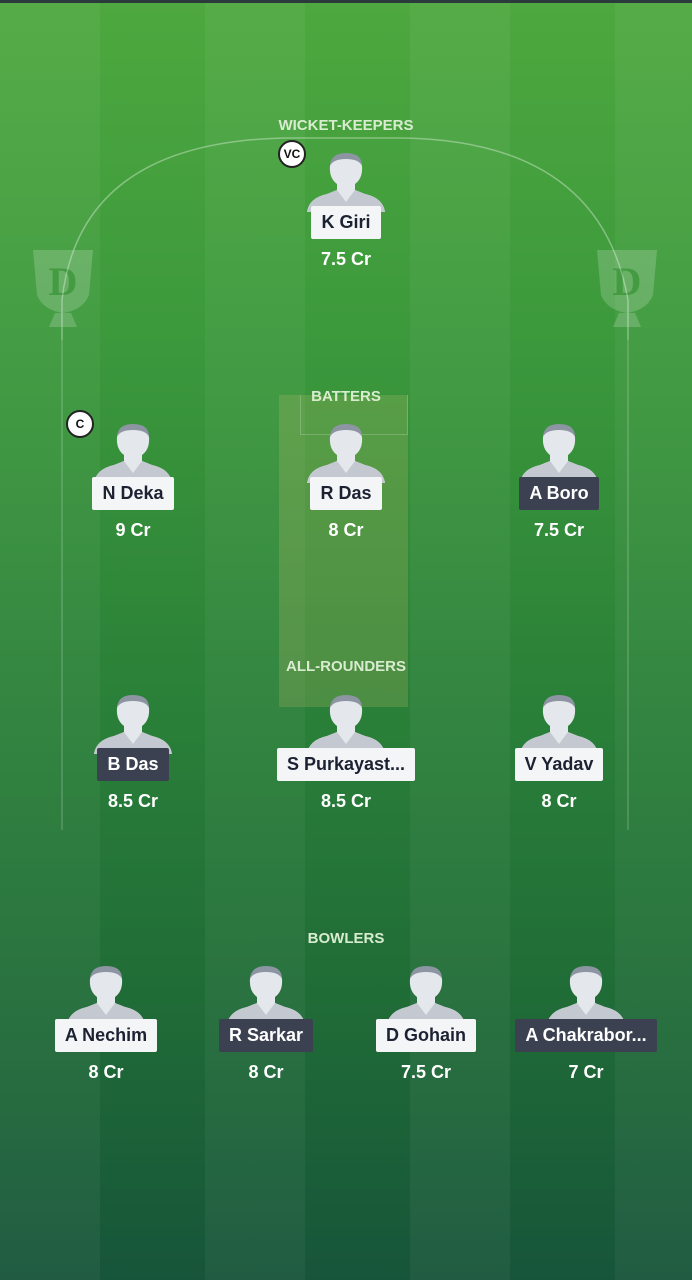  Describe the element at coordinates (133, 493) in the screenshot. I see `player-name: N Deka` at that location.